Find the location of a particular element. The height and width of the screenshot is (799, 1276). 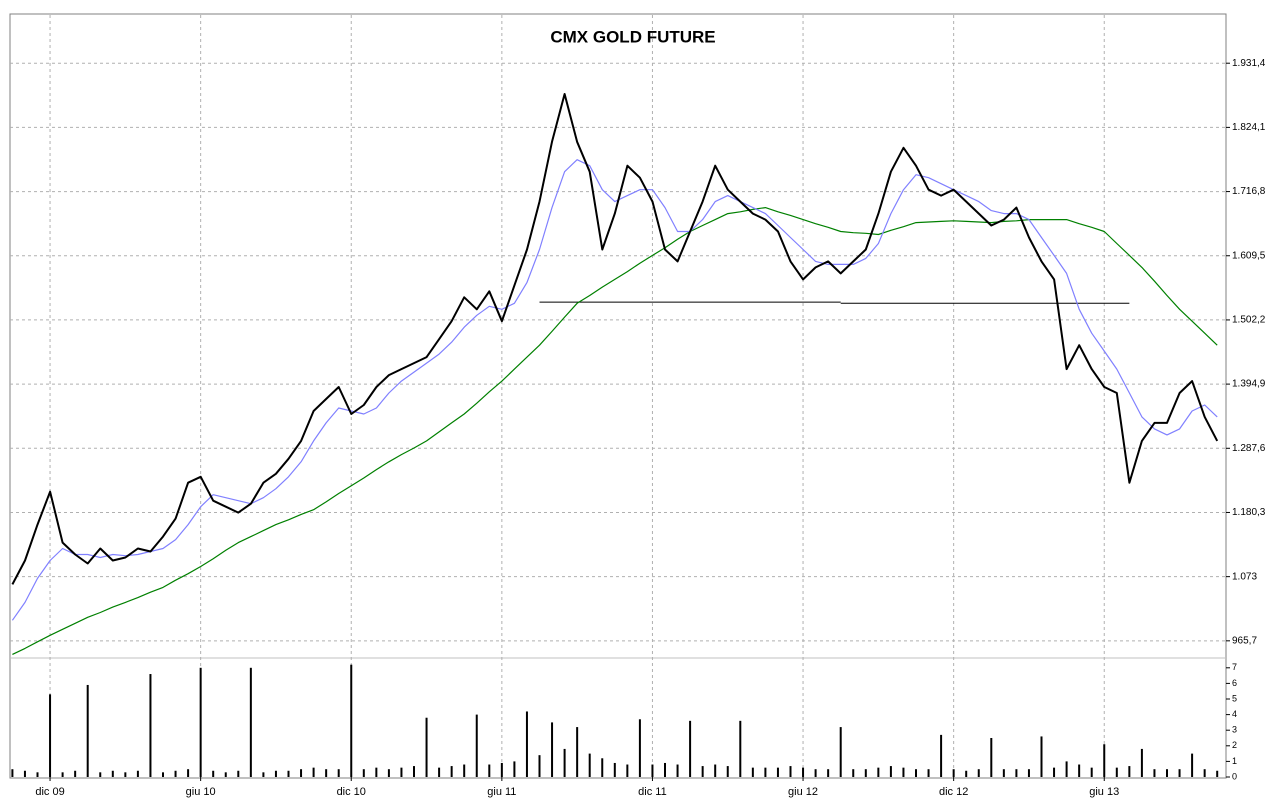

x-tick-label: giu 13 is located at coordinates (1104, 792).